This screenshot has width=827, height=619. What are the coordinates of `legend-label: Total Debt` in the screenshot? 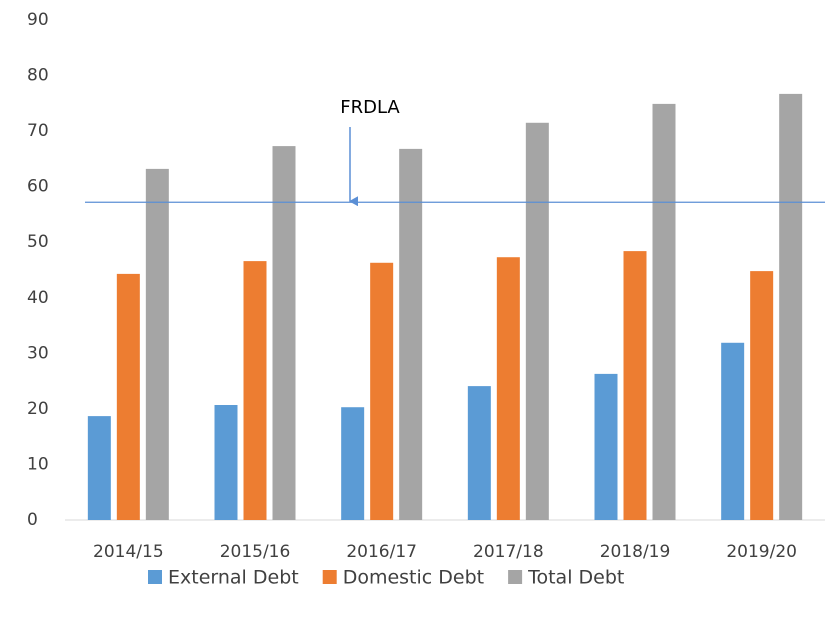 It's located at (575, 578).